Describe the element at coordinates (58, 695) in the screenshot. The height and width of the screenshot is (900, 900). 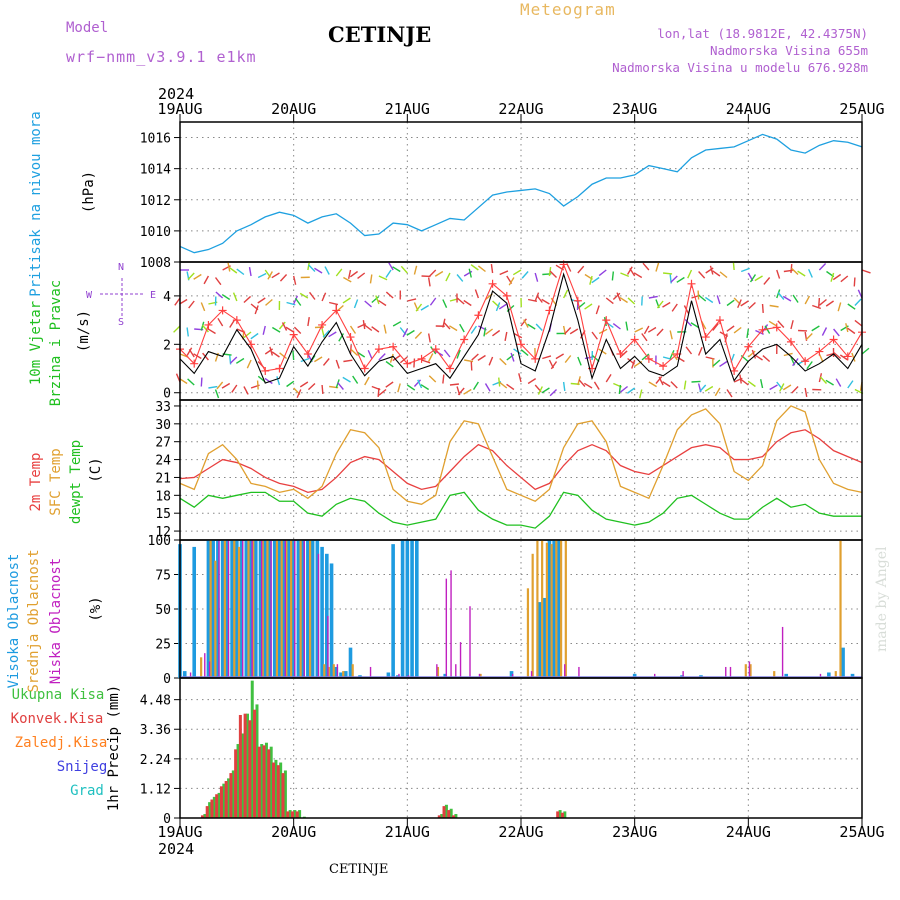
I see `legend-0: Ukupna Kisa` at that location.